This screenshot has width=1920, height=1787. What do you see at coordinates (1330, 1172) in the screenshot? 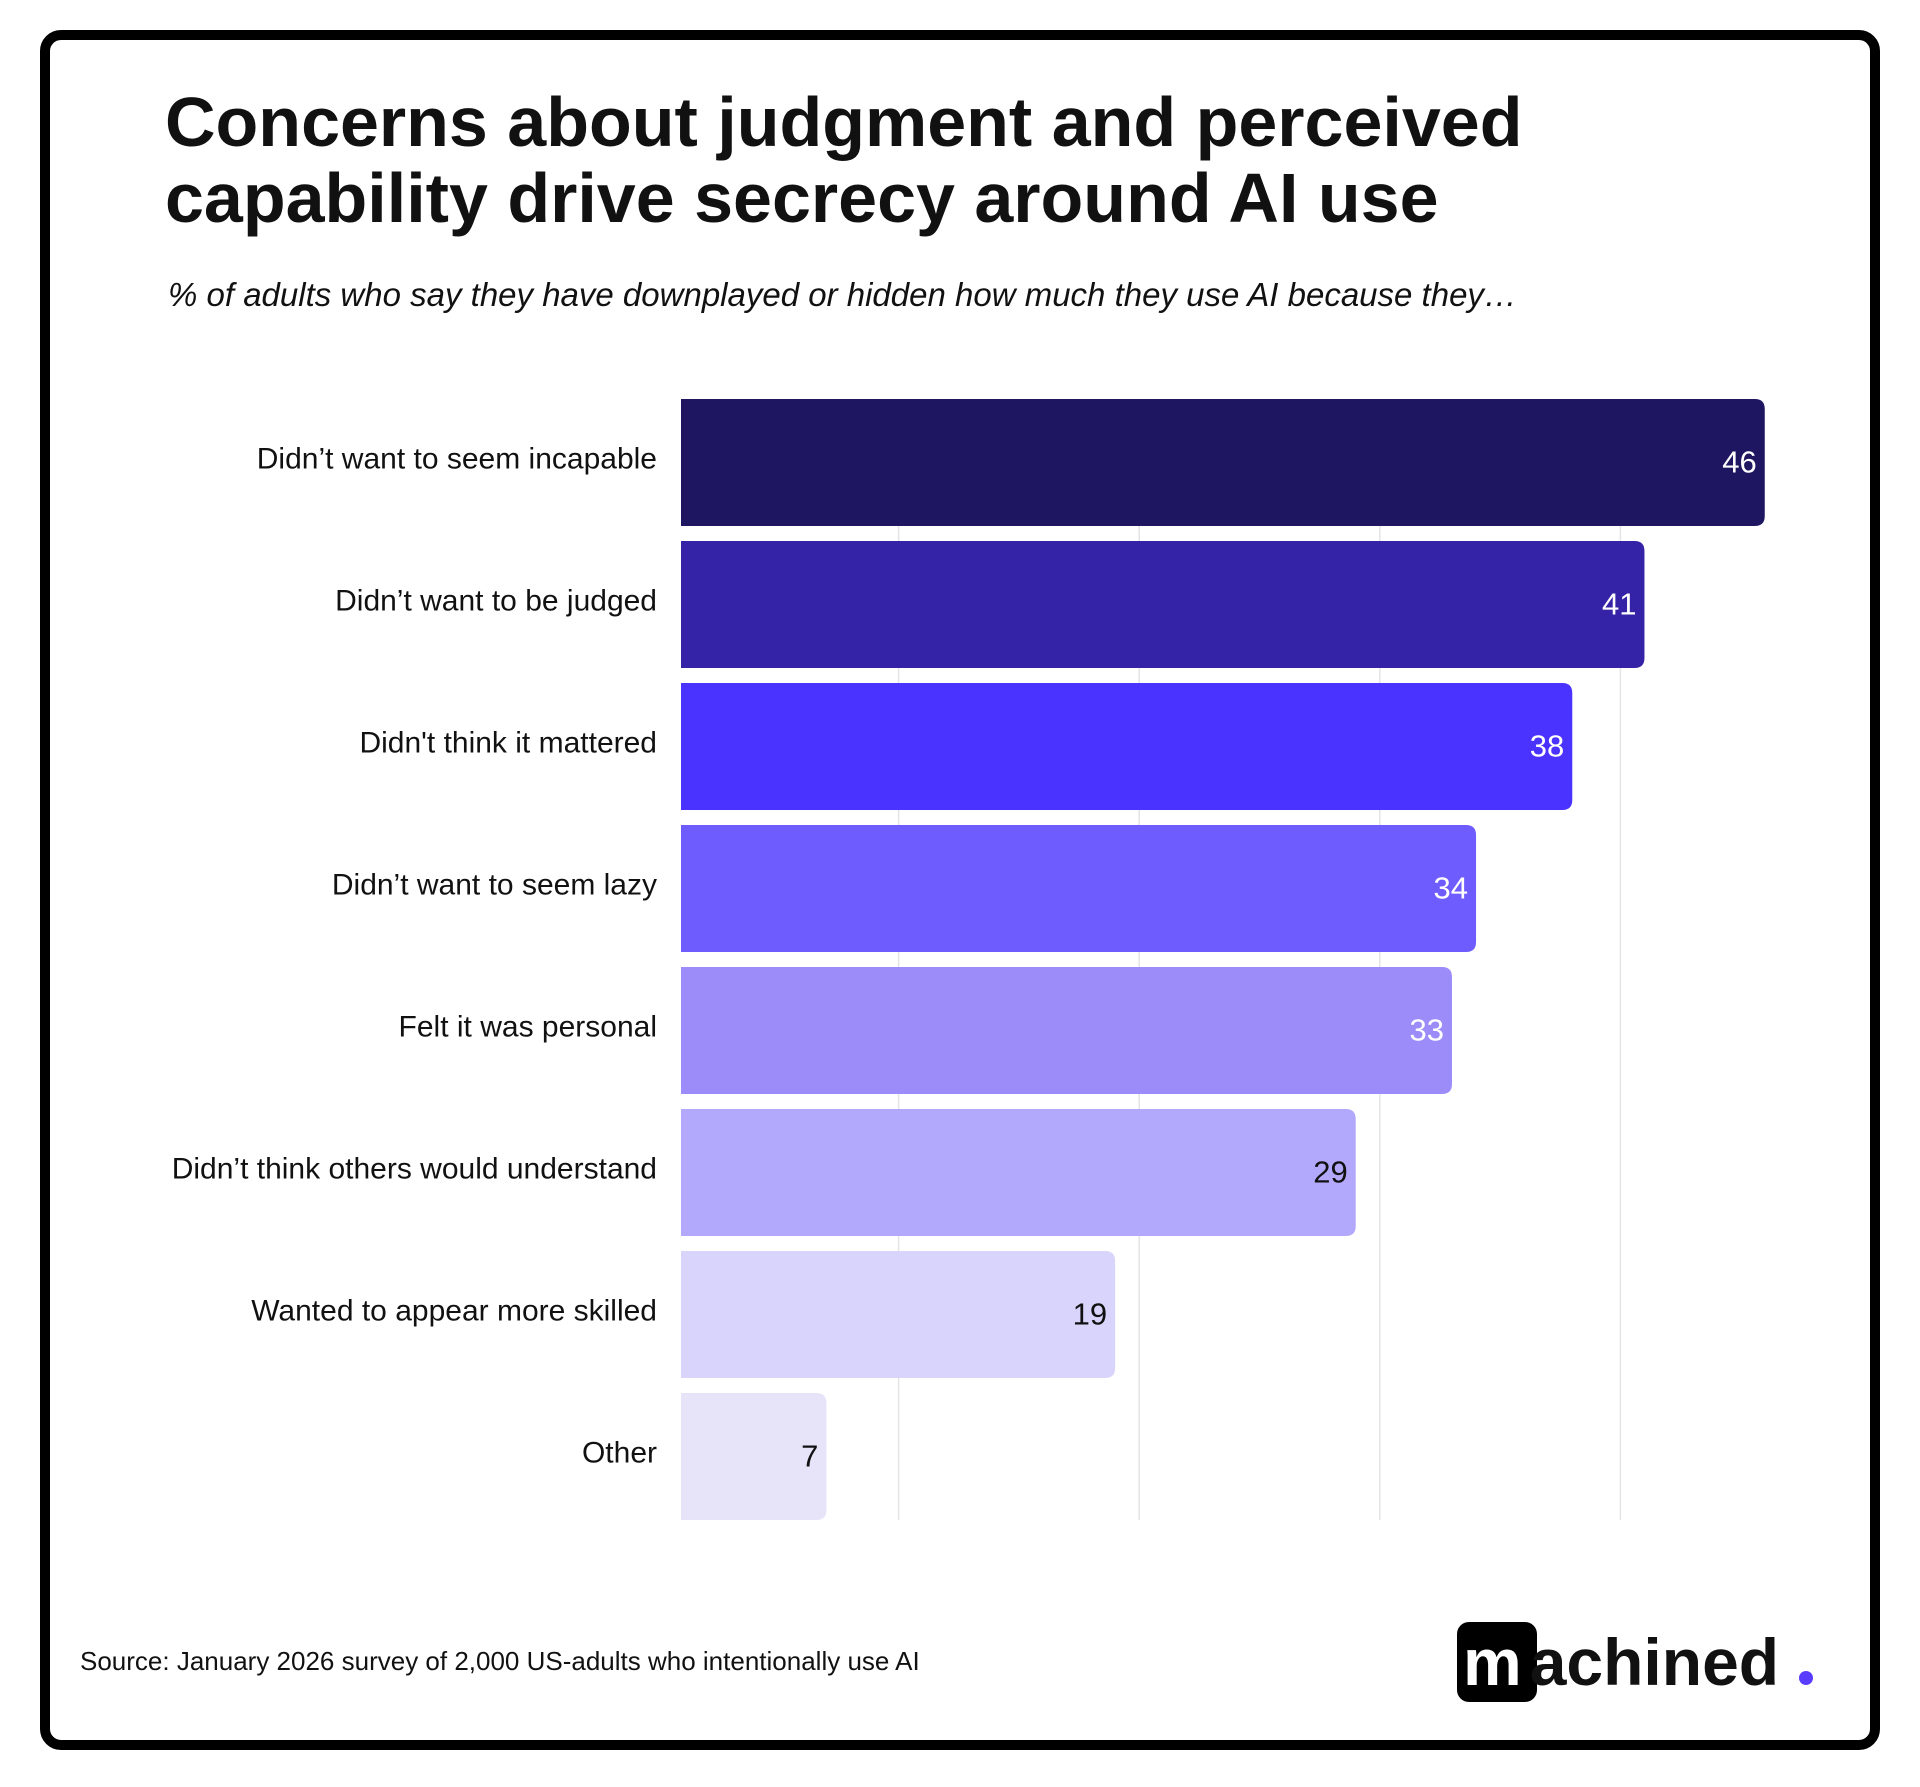
I see `value-label: 29` at bounding box center [1330, 1172].